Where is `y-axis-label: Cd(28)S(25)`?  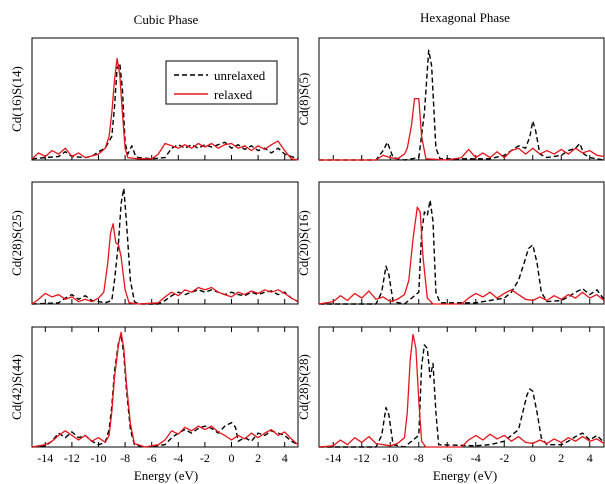
y-axis-label: Cd(28)S(25) is located at coordinates (16, 243).